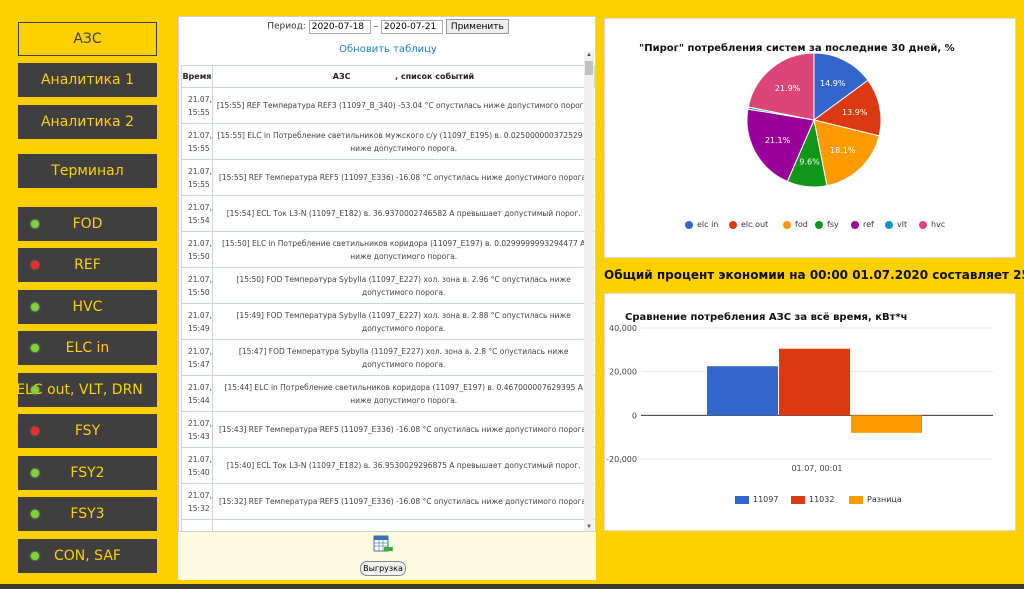  I want to click on legend-label: 11032, so click(822, 499).